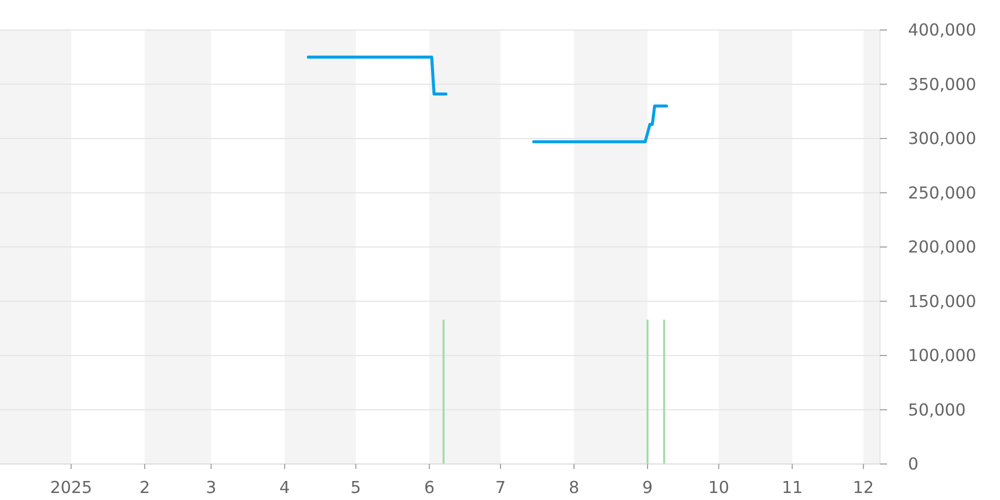 The image size is (1000, 500). I want to click on y-tick-label: 0, so click(913, 464).